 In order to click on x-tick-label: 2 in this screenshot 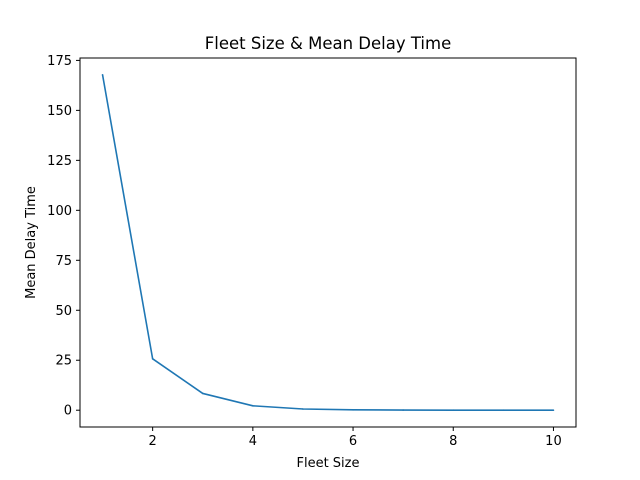, I will do `click(153, 441)`.